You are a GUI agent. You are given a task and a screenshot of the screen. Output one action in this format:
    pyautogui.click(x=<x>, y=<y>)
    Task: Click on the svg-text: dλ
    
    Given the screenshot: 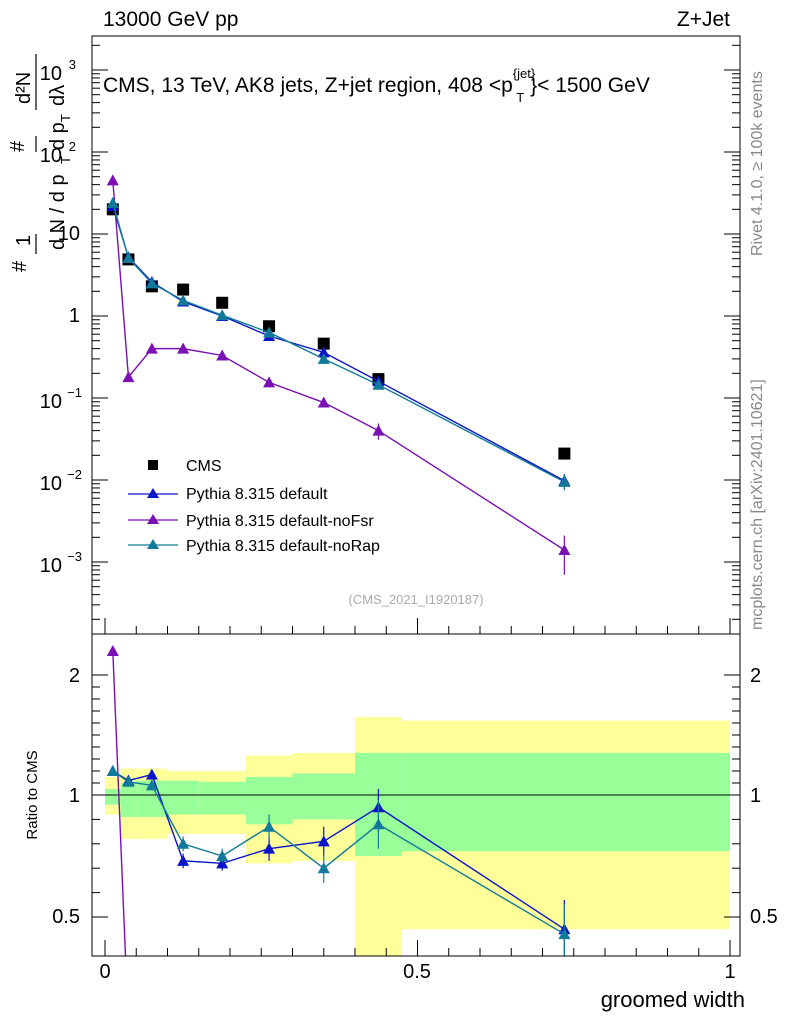 What is the action you would take?
    pyautogui.click(x=58, y=95)
    